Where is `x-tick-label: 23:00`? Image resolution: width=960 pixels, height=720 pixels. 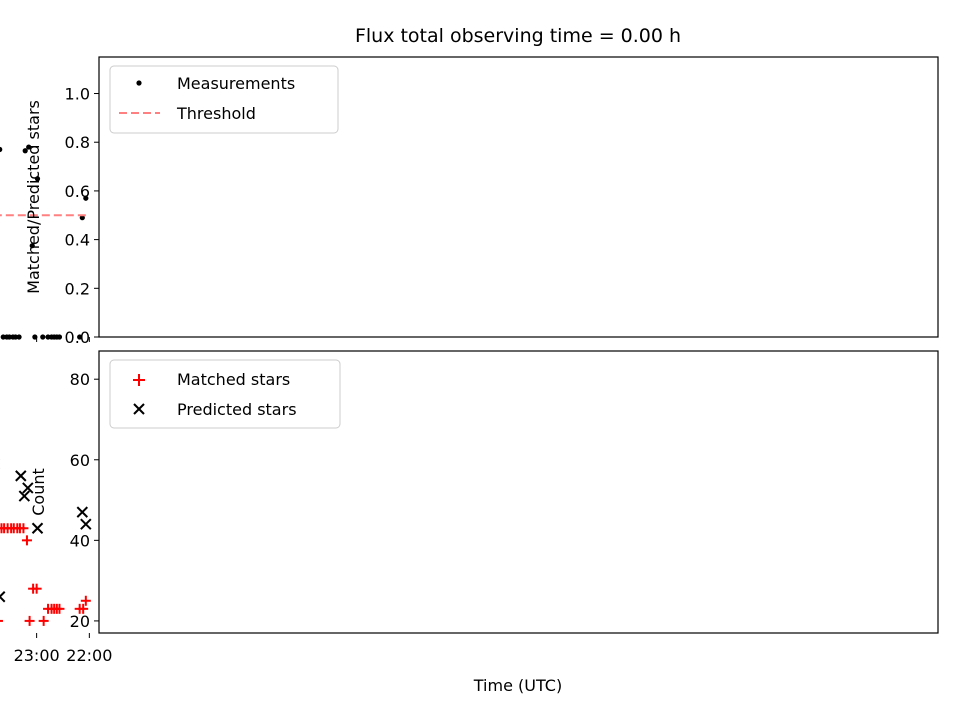 x-tick-label: 23:00 is located at coordinates (37, 655).